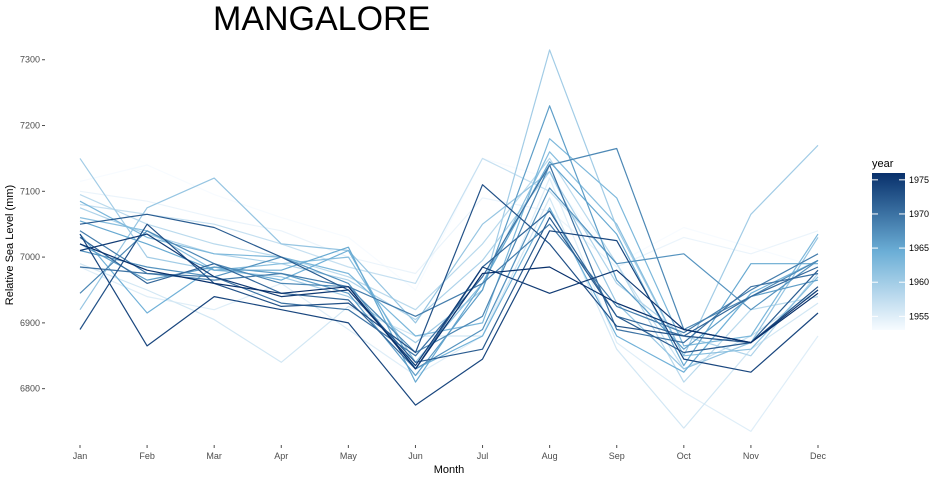 The height and width of the screenshot is (480, 940). What do you see at coordinates (321, 19) in the screenshot?
I see `chart-title: MANGALORE` at bounding box center [321, 19].